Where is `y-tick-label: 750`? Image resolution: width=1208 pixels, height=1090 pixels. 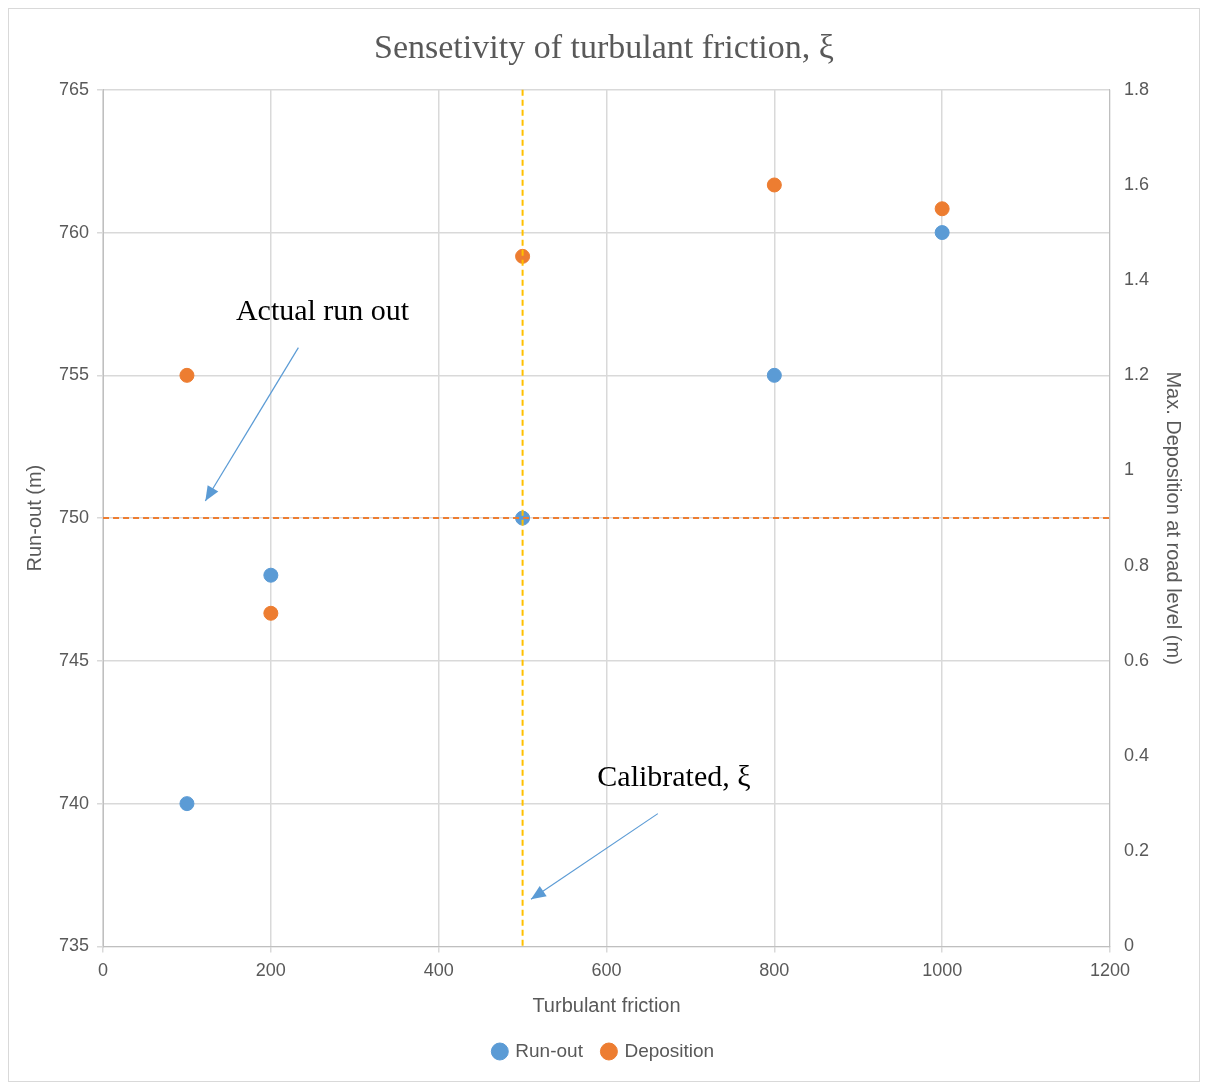 y-tick-label: 750 is located at coordinates (74, 517).